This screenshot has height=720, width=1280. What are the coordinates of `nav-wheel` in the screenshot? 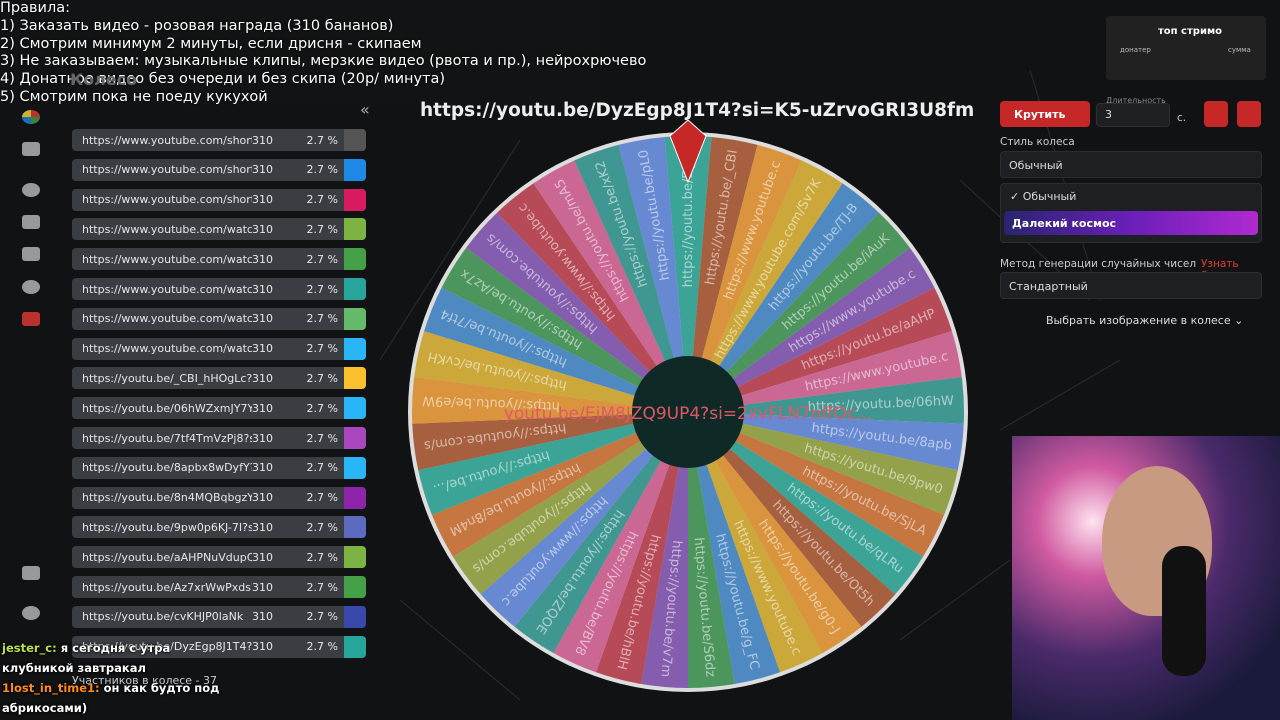 It's located at (31, 117).